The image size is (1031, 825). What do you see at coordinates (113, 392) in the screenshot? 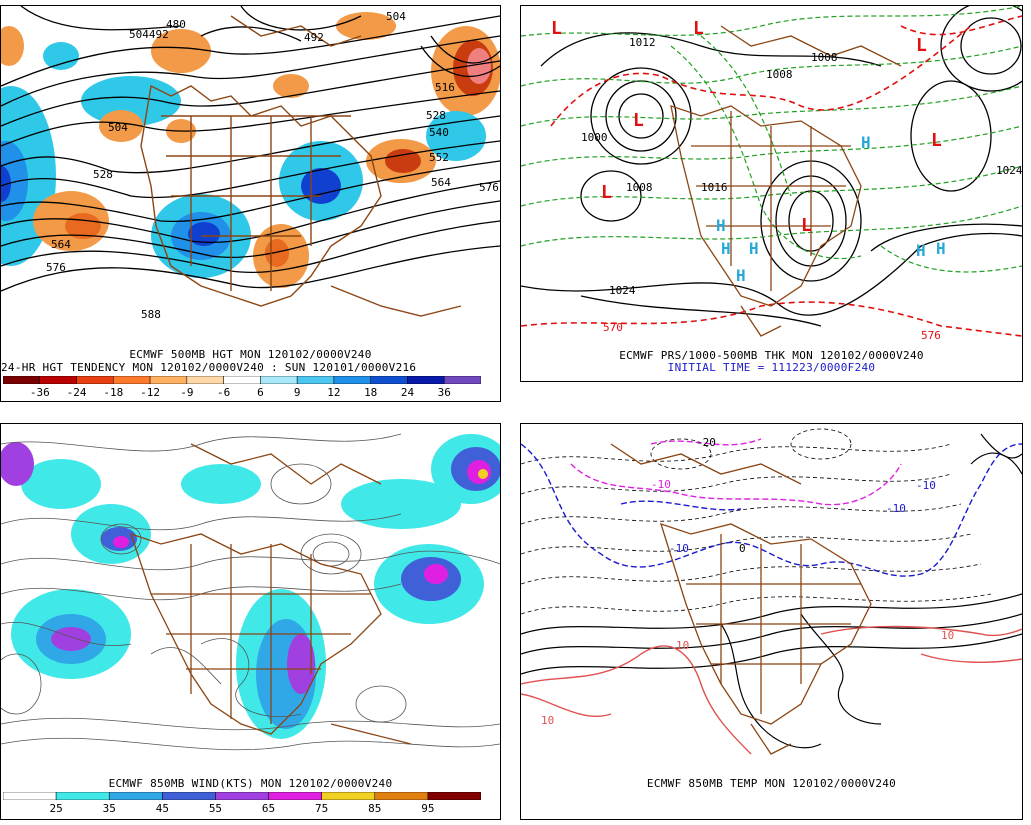
I see `scale-tick-label: -18` at bounding box center [113, 392].